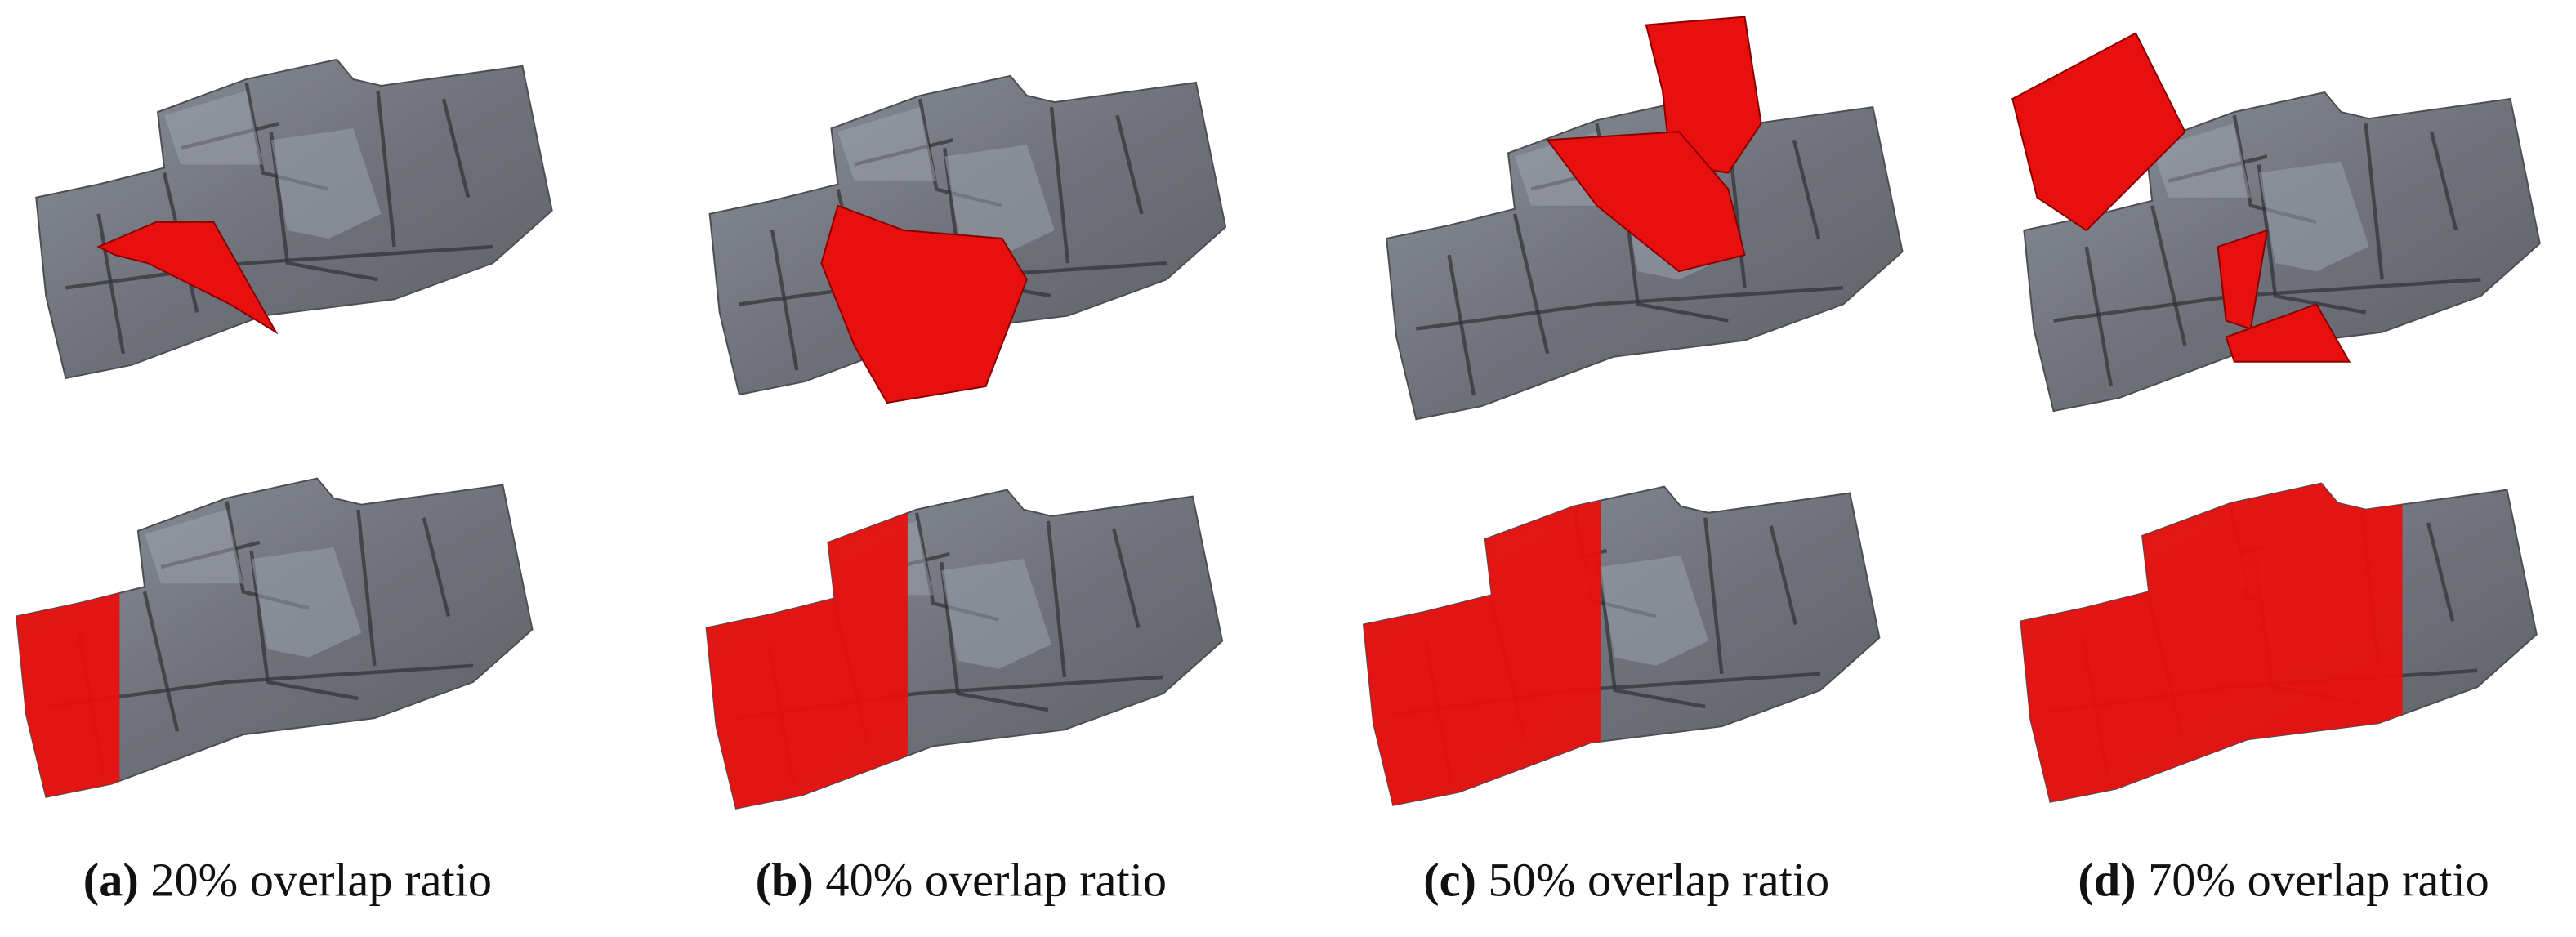  What do you see at coordinates (996, 880) in the screenshot?
I see `caption-text: 40% overlap ratio` at bounding box center [996, 880].